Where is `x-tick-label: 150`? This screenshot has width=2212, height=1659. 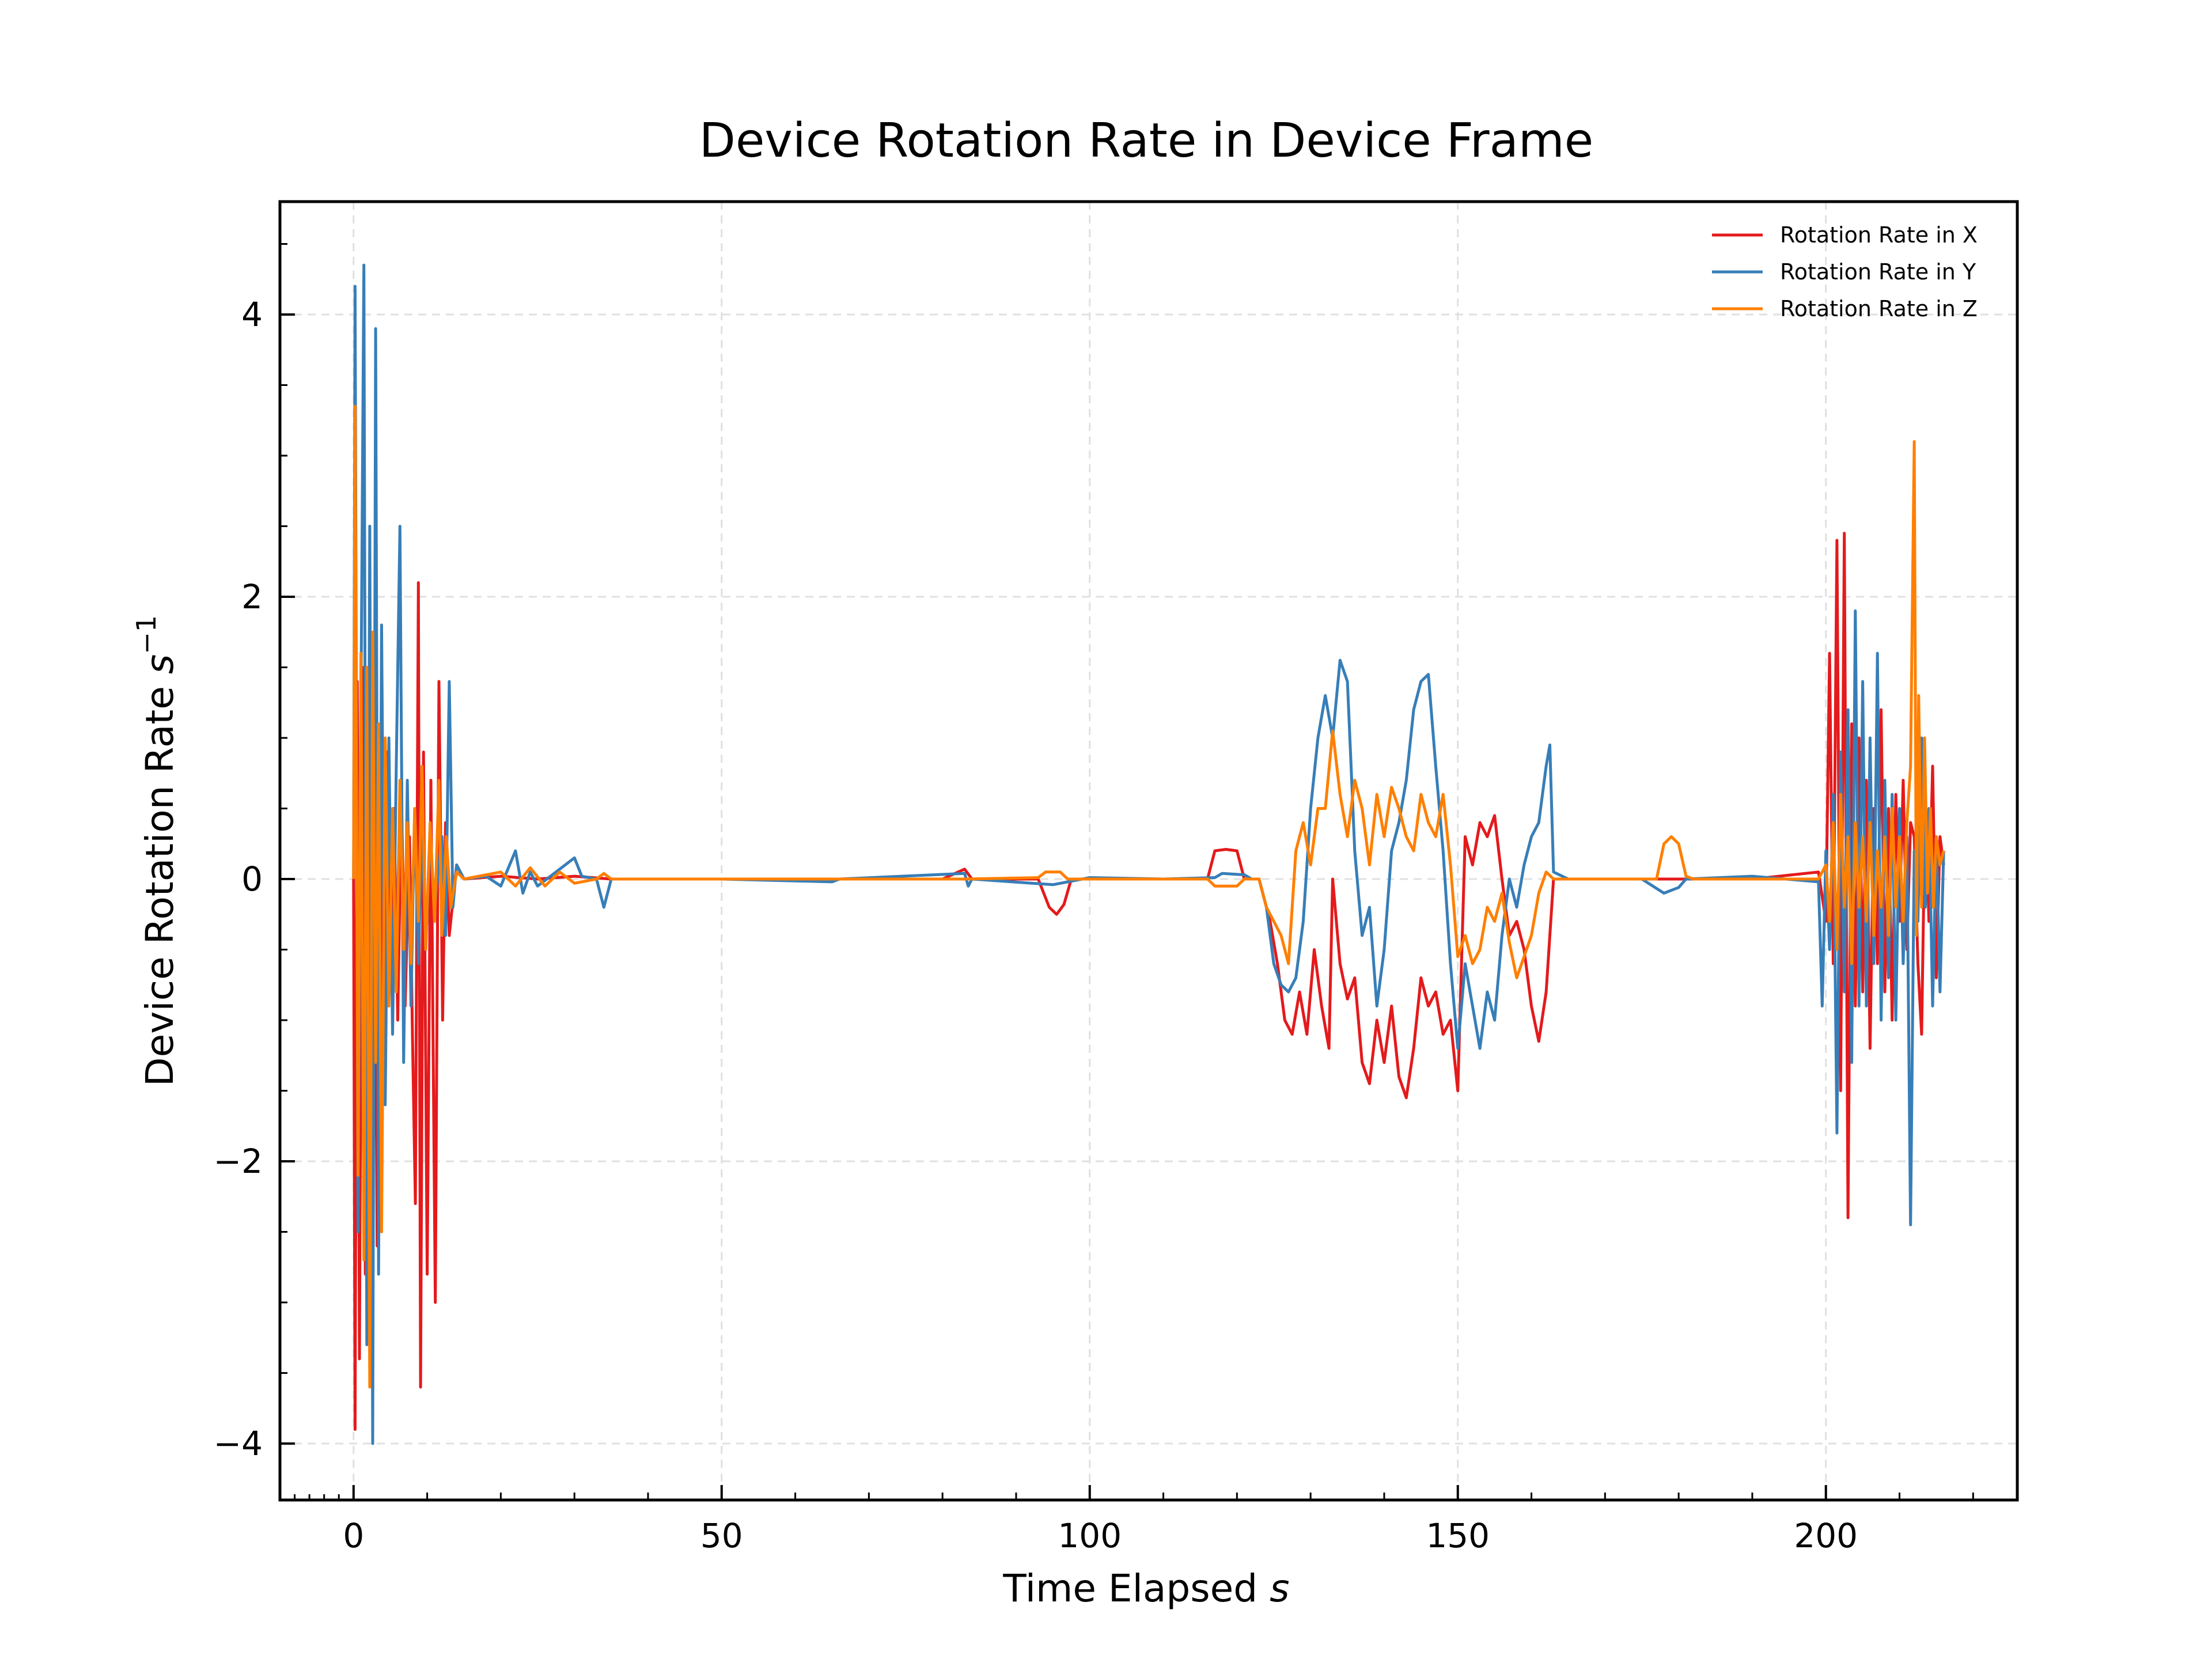
x-tick-label: 150 is located at coordinates (1458, 1535).